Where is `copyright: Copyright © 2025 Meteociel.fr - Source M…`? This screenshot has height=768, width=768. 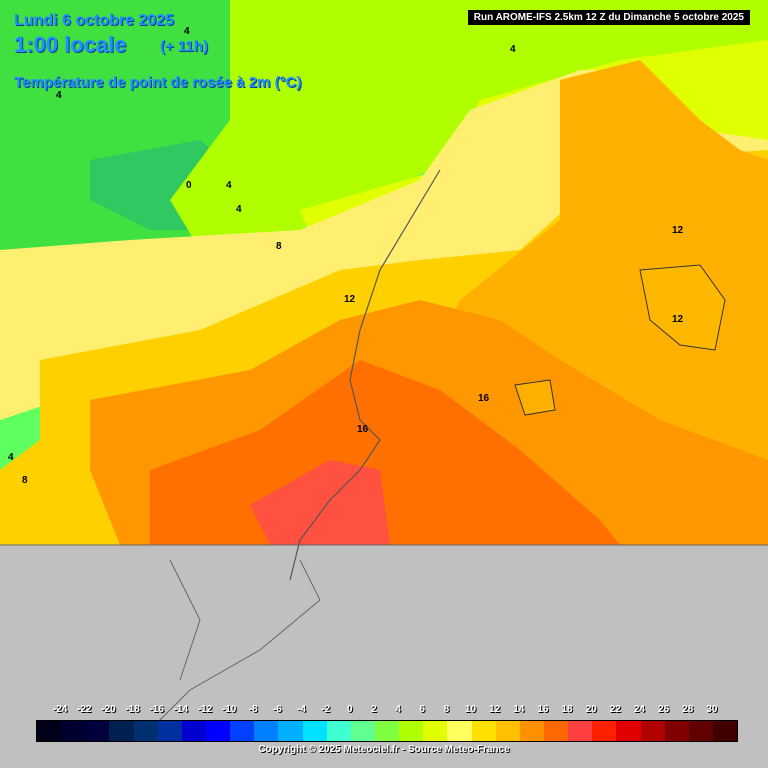 copyright: Copyright © 2025 Meteociel.fr - Source M… is located at coordinates (384, 749).